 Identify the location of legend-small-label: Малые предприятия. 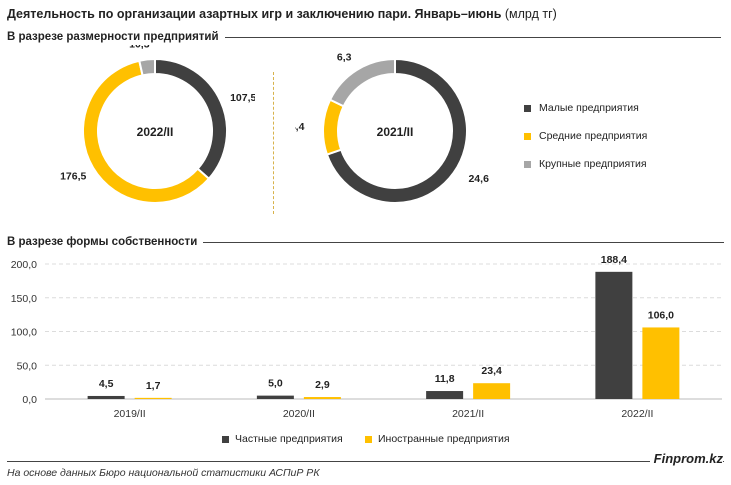
(589, 108).